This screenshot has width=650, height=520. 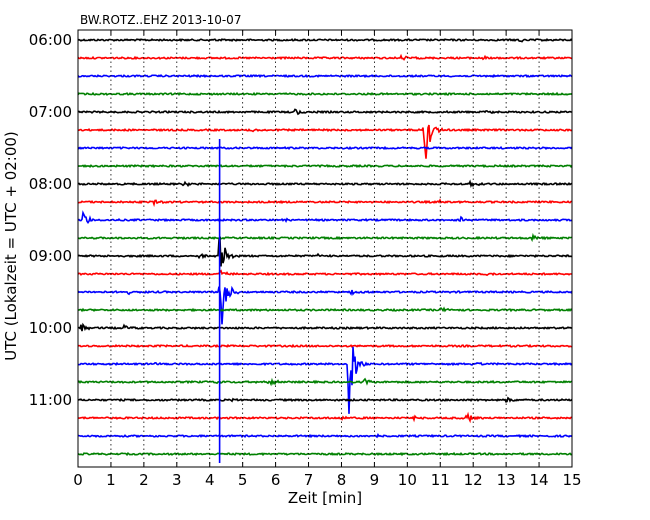 What do you see at coordinates (440, 480) in the screenshot?
I see `x-tick-label: 11` at bounding box center [440, 480].